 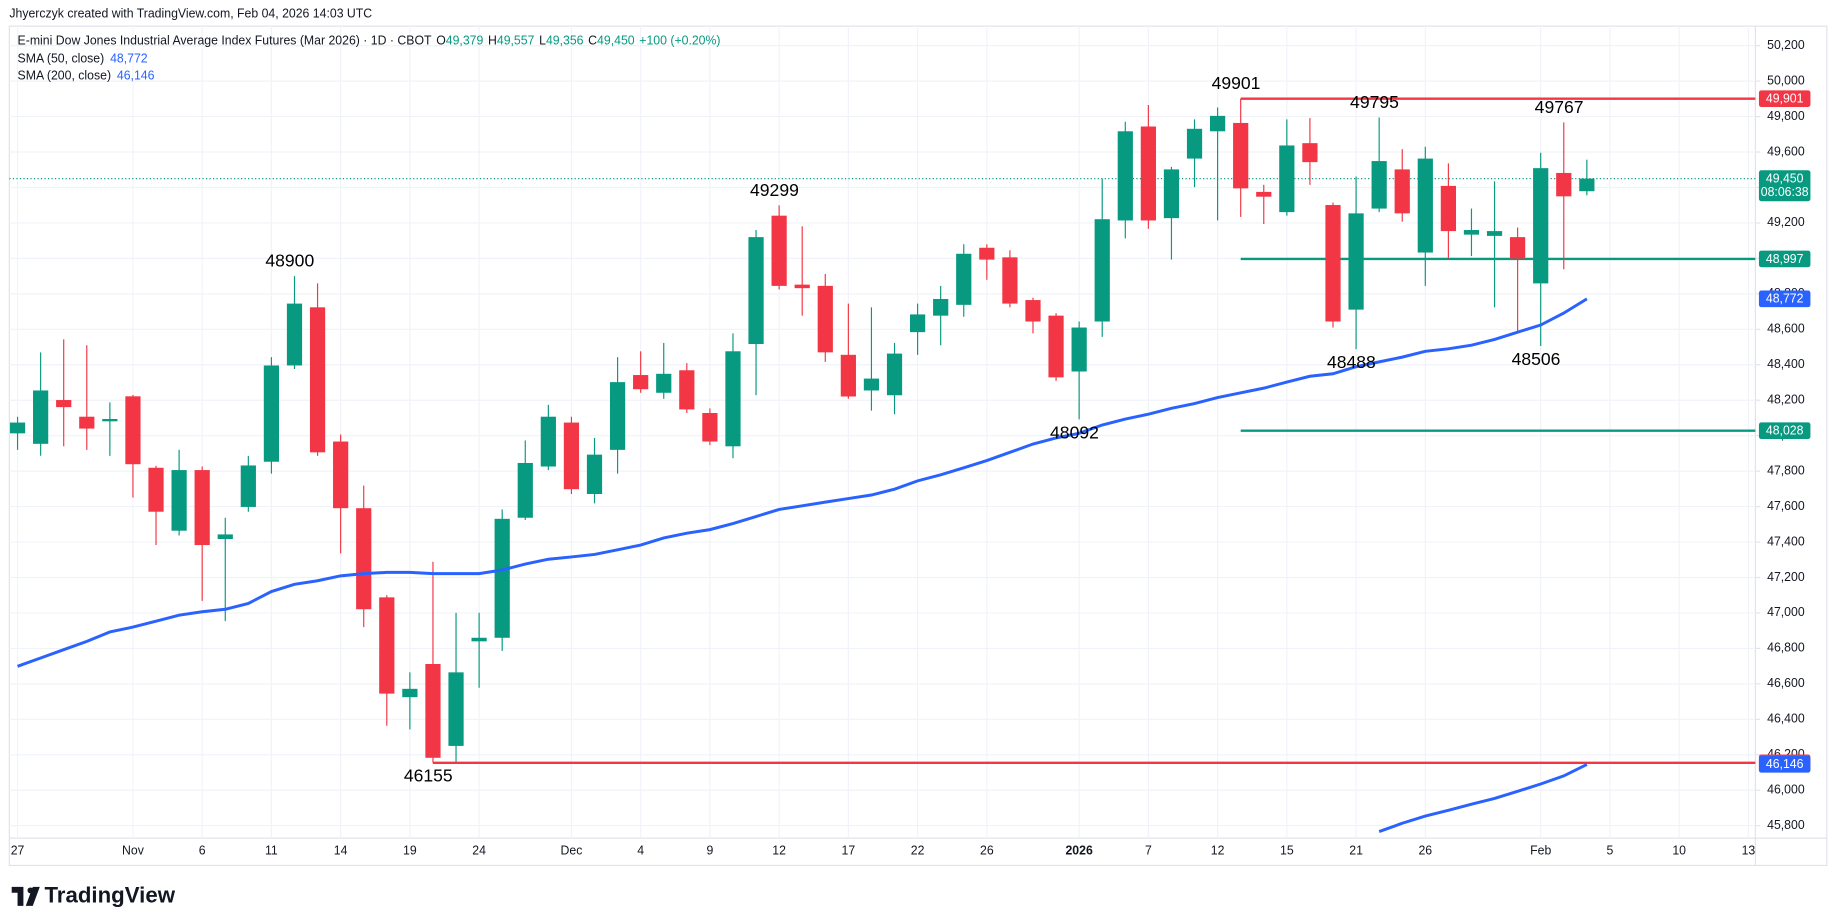 I want to click on x-tick-label: 17, so click(x=849, y=850).